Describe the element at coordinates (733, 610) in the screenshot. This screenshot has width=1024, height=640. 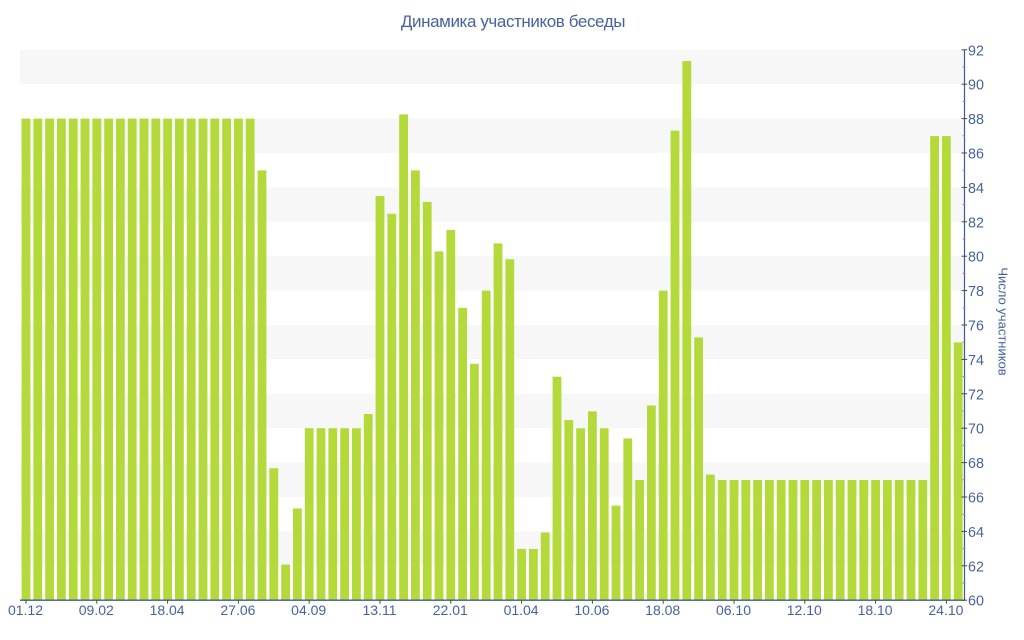
I see `svg-text: 06.10` at that location.